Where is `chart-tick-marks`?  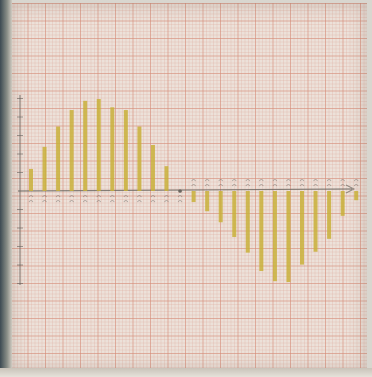 chart-tick-marks is located at coordinates (193, 191).